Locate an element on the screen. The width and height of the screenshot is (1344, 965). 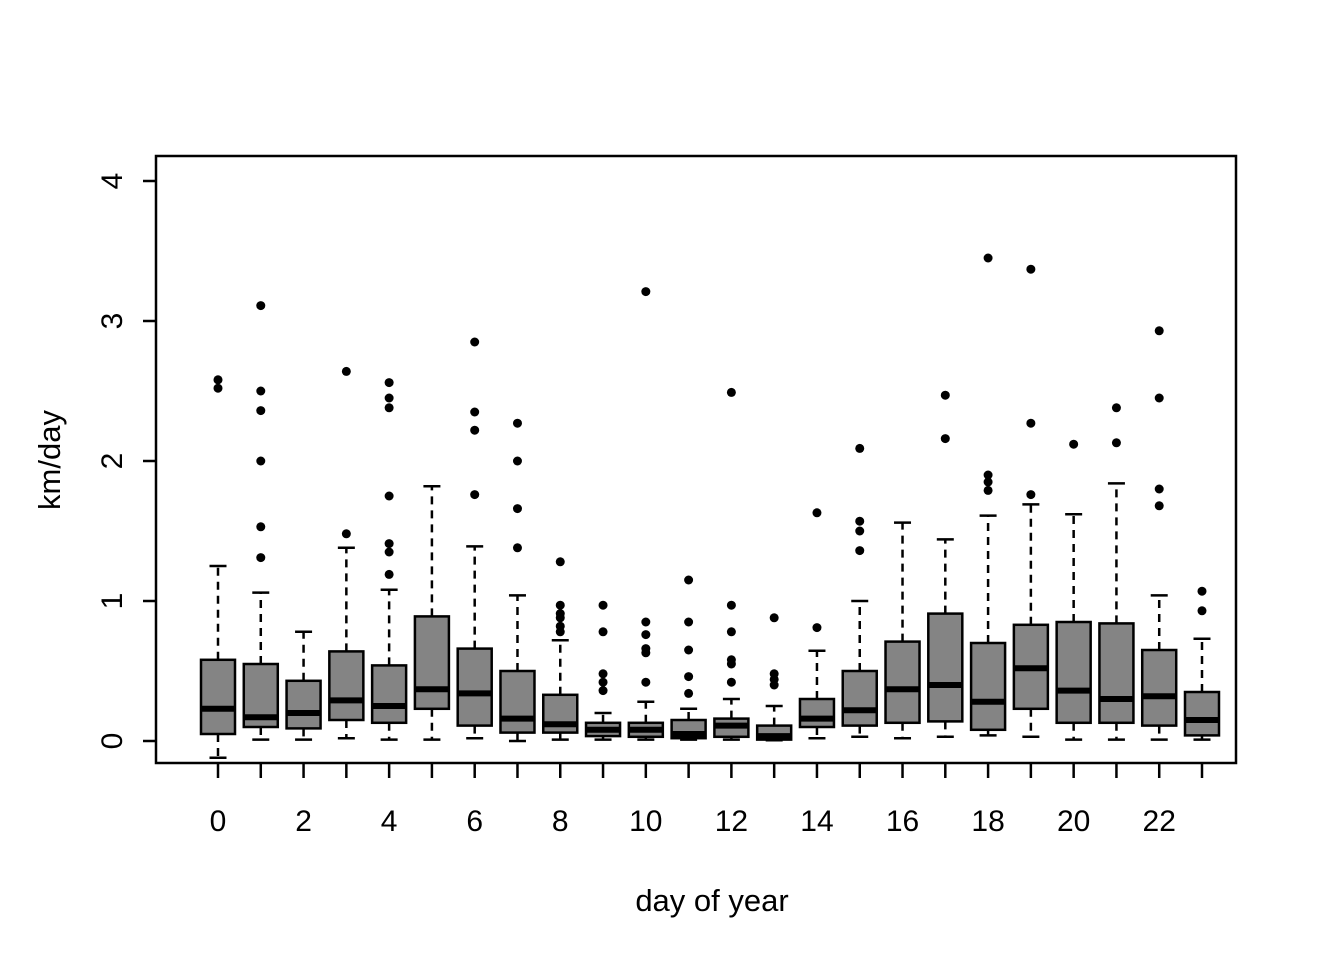
x-axis-title: day of year is located at coordinates (711, 900).